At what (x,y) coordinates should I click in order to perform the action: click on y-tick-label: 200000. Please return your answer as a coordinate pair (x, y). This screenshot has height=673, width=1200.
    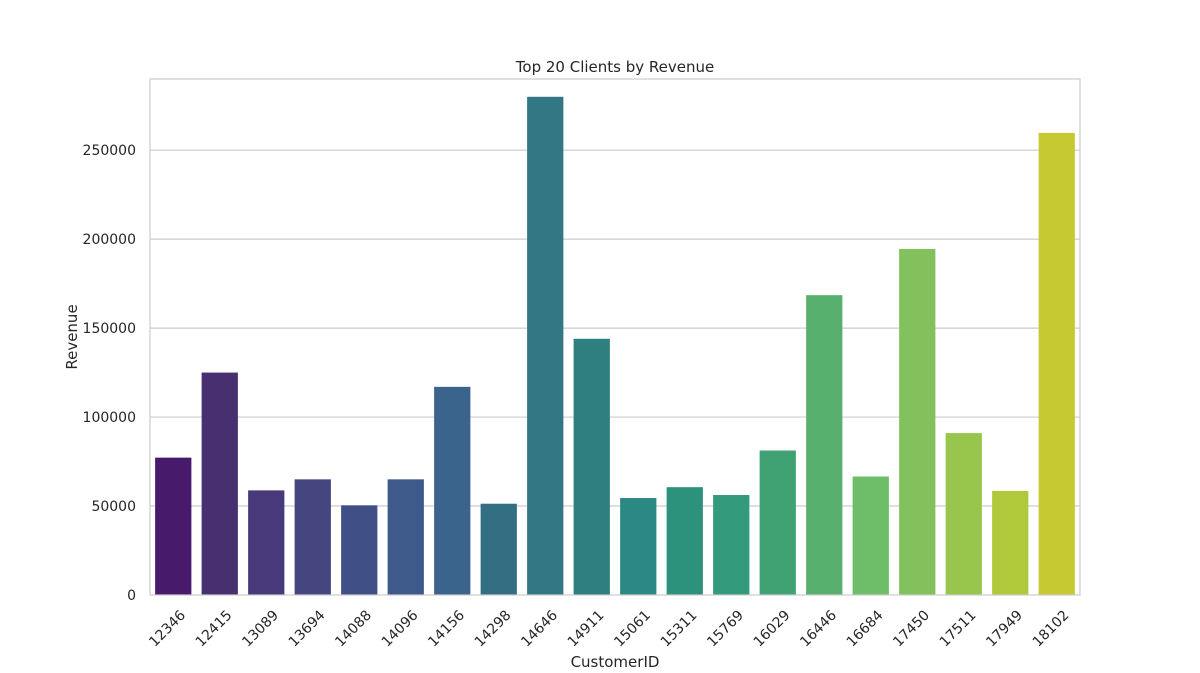
    Looking at the image, I should click on (109, 240).